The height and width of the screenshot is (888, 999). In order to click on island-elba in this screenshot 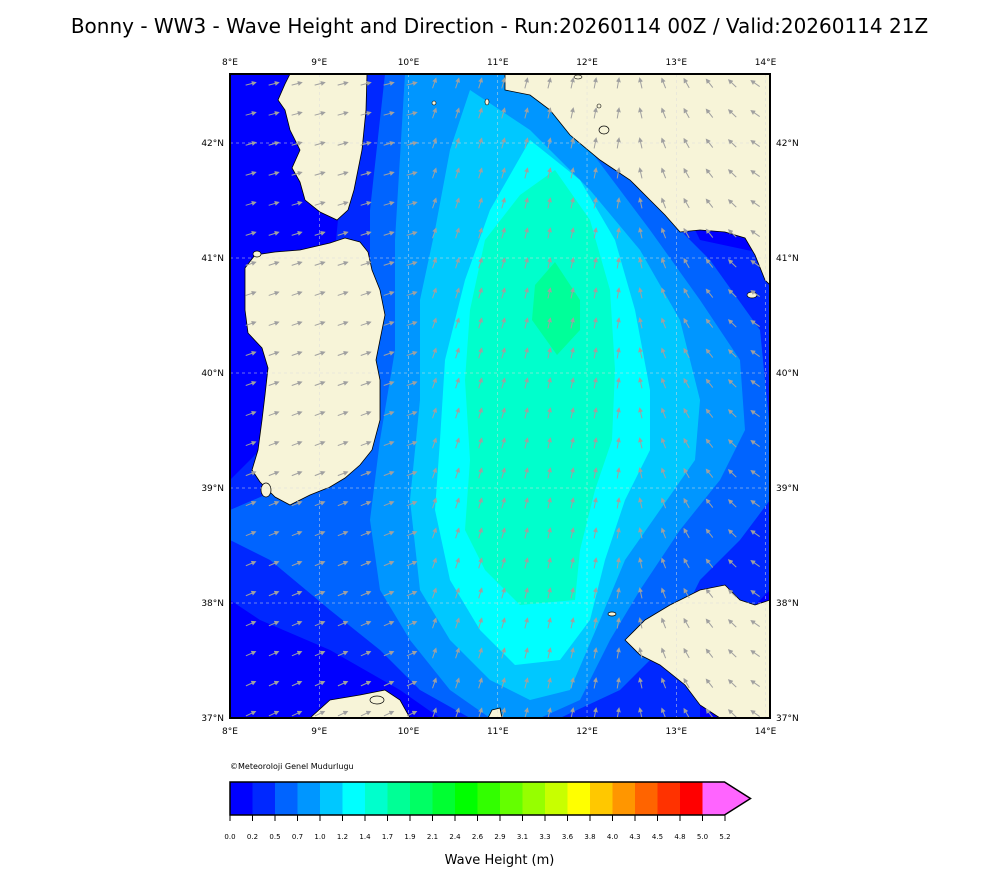, I will do `click(604, 130)`.